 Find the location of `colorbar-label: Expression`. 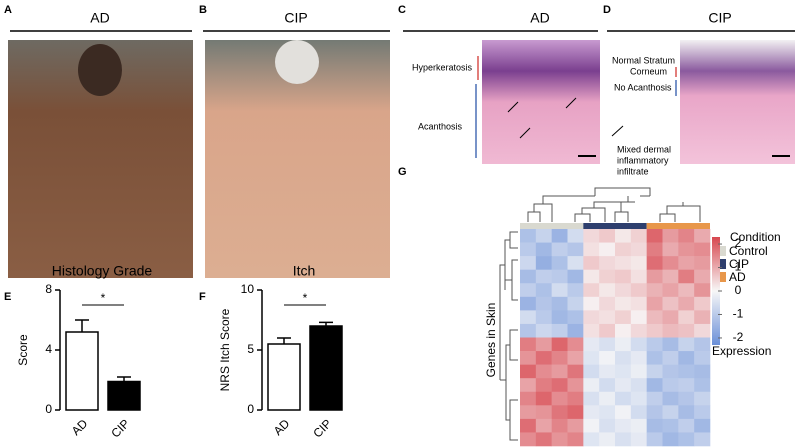

colorbar-label: Expression is located at coordinates (741, 351).